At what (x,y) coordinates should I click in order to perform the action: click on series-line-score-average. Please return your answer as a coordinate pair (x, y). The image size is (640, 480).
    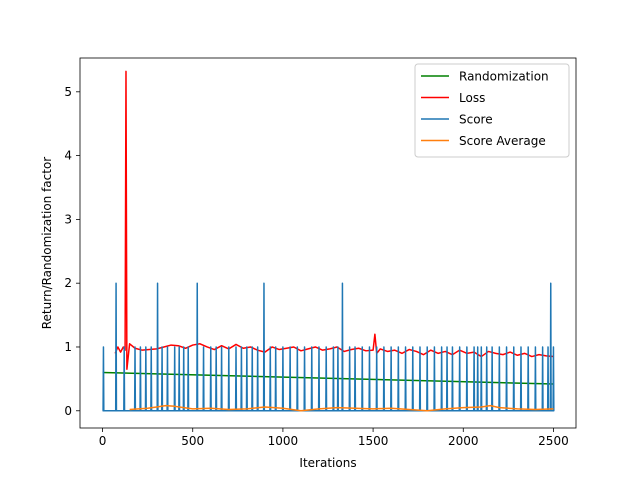
    Looking at the image, I should click on (341, 408).